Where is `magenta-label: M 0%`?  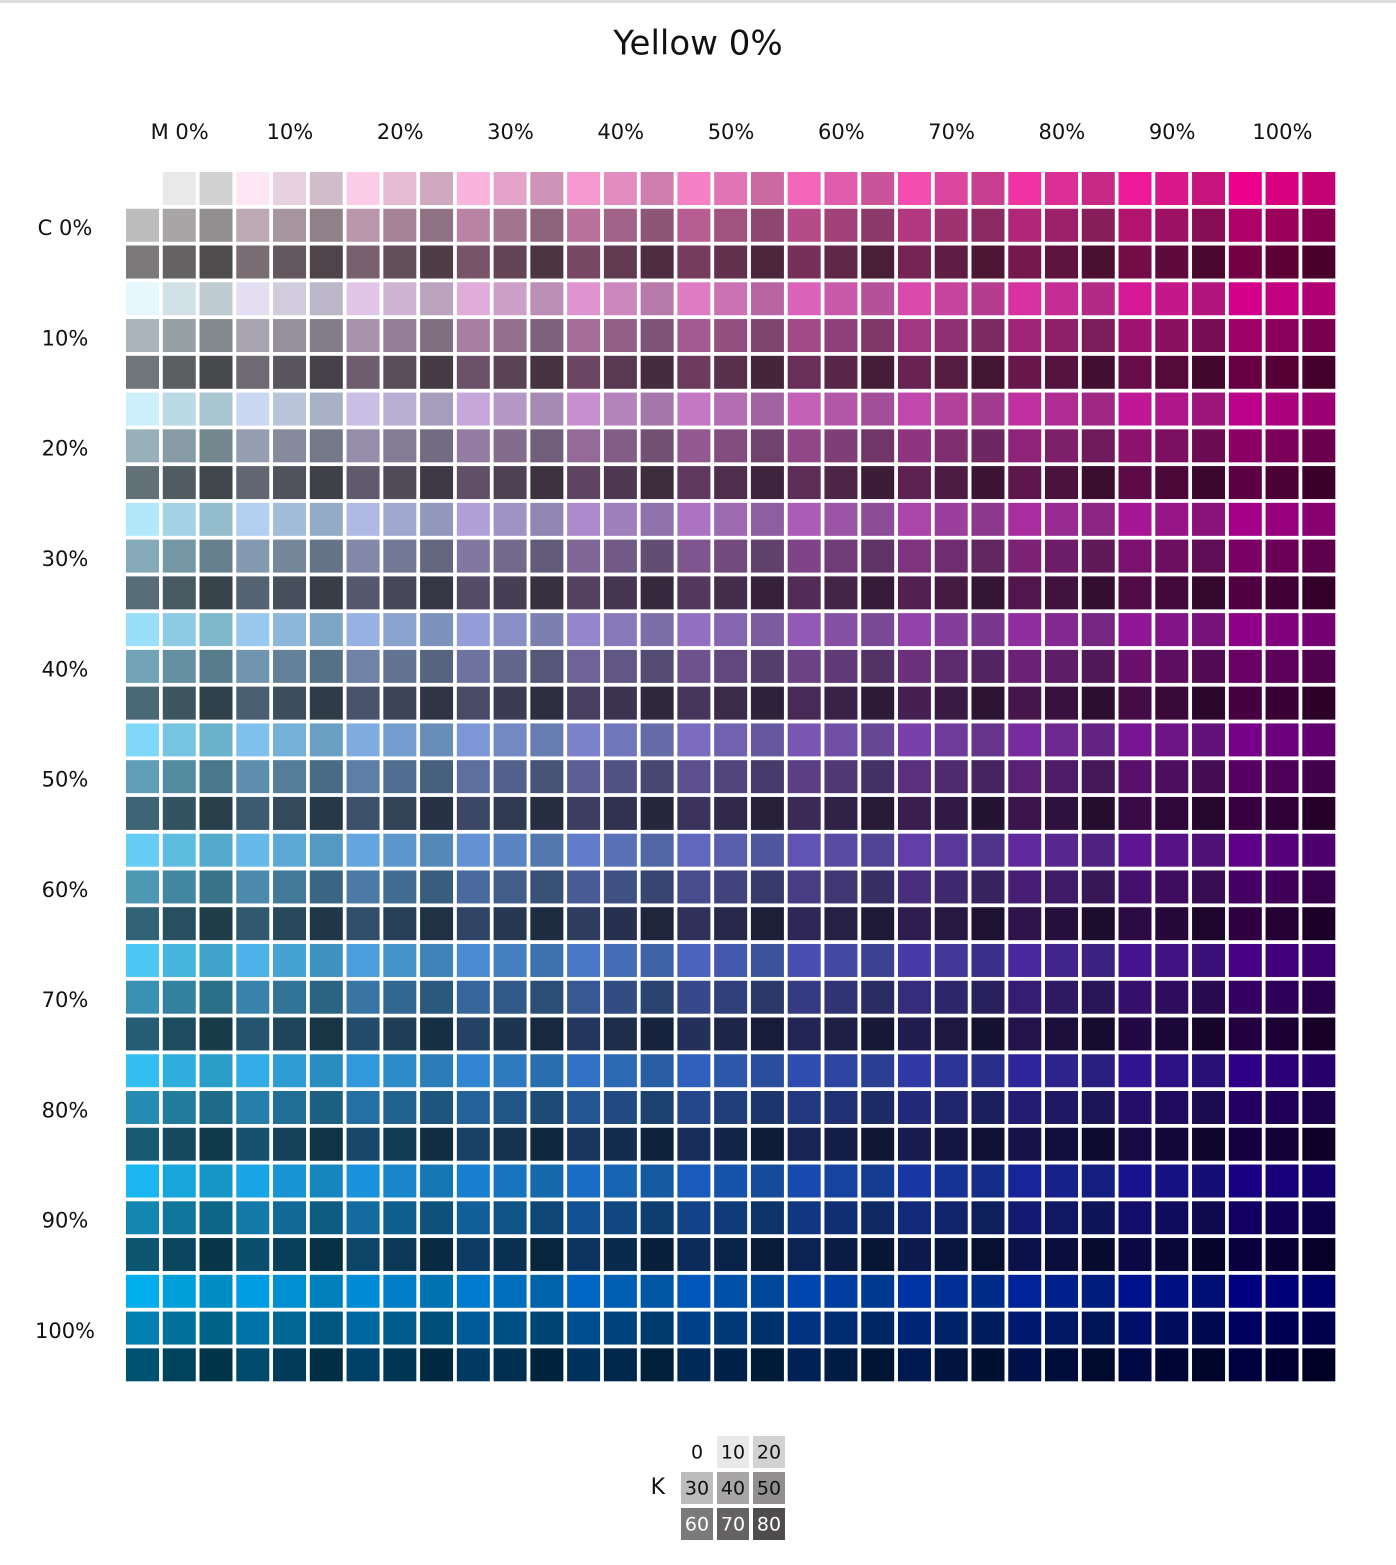
magenta-label: M 0% is located at coordinates (180, 132).